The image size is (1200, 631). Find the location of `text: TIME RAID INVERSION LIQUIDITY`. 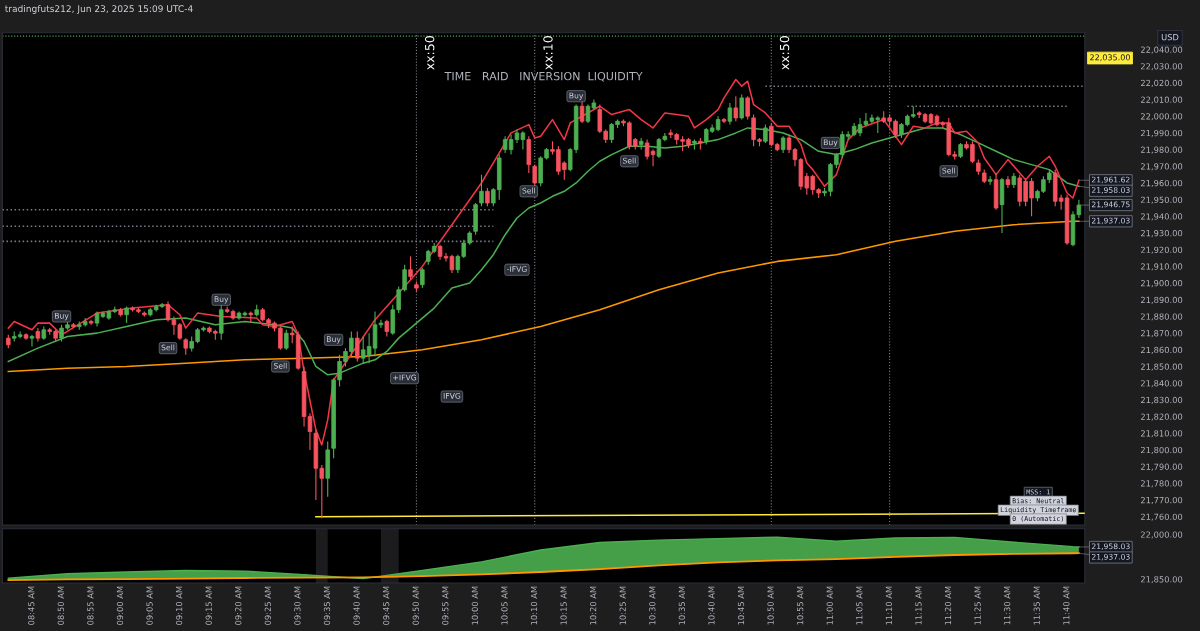

text: TIME RAID INVERSION LIQUIDITY is located at coordinates (543, 76).